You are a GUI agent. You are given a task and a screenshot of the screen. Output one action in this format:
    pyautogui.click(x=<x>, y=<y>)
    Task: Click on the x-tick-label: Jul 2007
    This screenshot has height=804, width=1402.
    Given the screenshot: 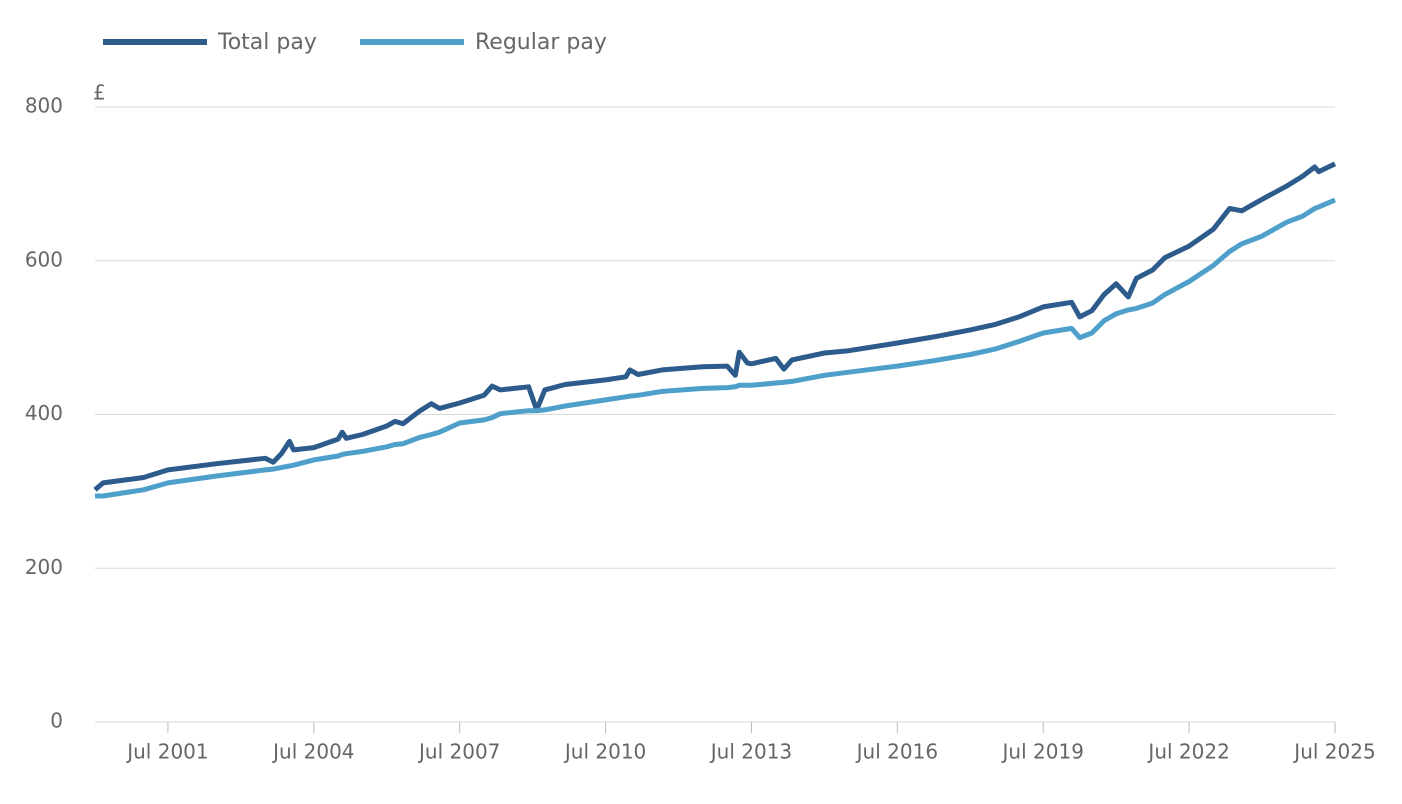 What is the action you would take?
    pyautogui.click(x=458, y=752)
    